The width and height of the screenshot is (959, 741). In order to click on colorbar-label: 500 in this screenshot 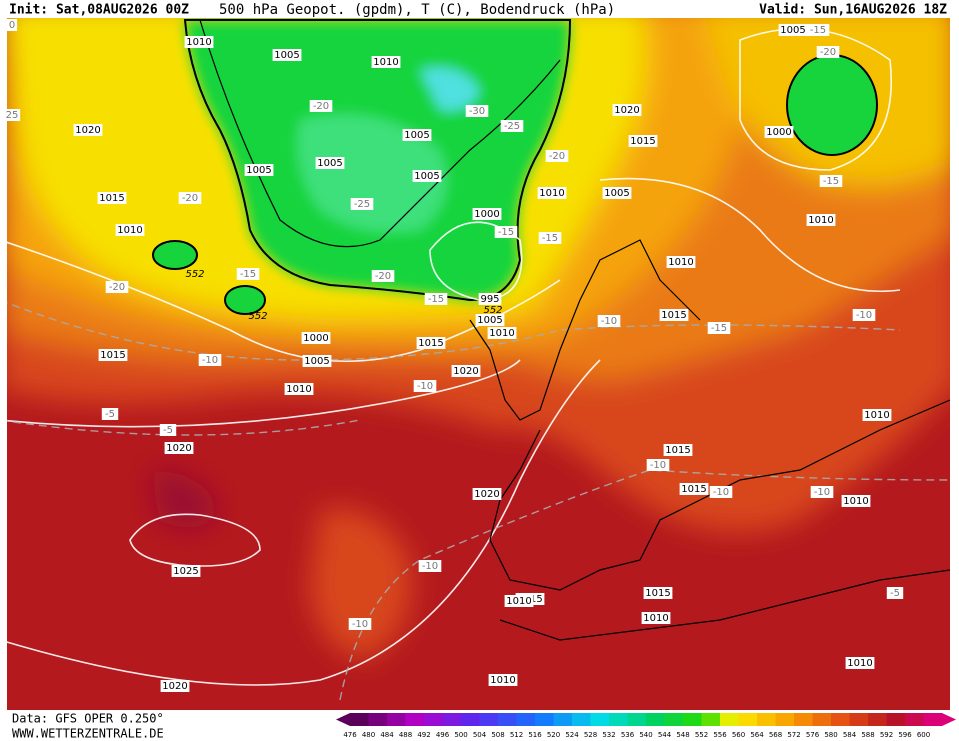, I will do `click(460, 735)`.